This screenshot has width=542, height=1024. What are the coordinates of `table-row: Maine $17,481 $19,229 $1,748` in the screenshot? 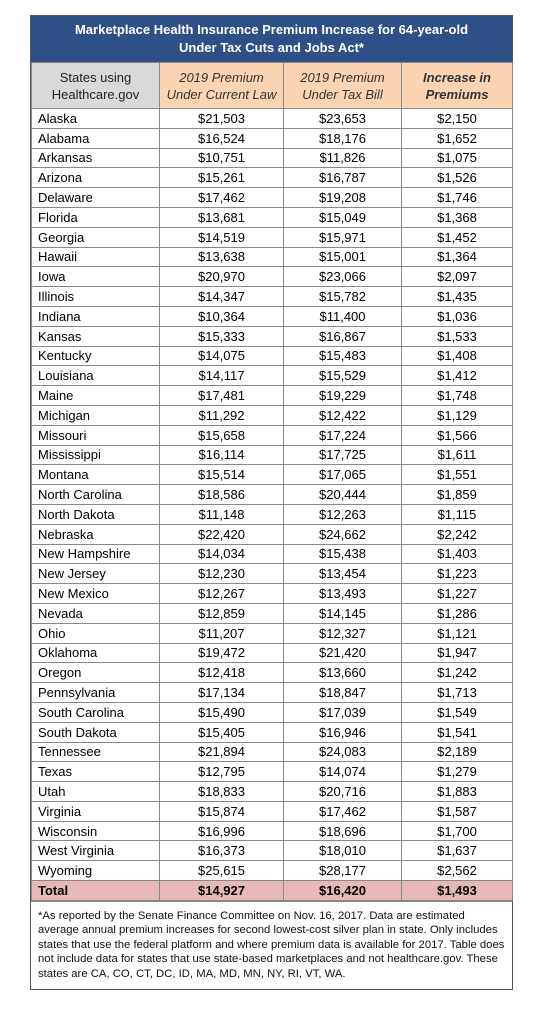 It's located at (272, 395).